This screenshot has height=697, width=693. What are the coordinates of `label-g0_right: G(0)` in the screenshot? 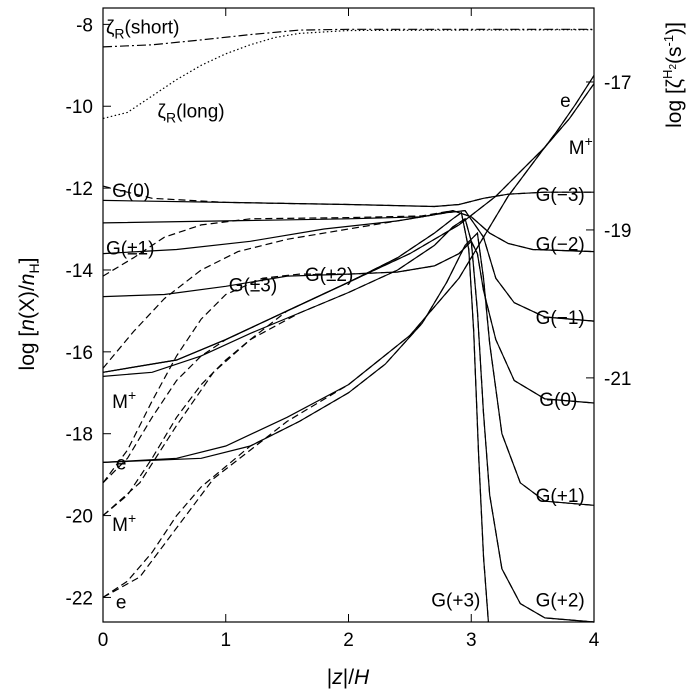 It's located at (558, 400).